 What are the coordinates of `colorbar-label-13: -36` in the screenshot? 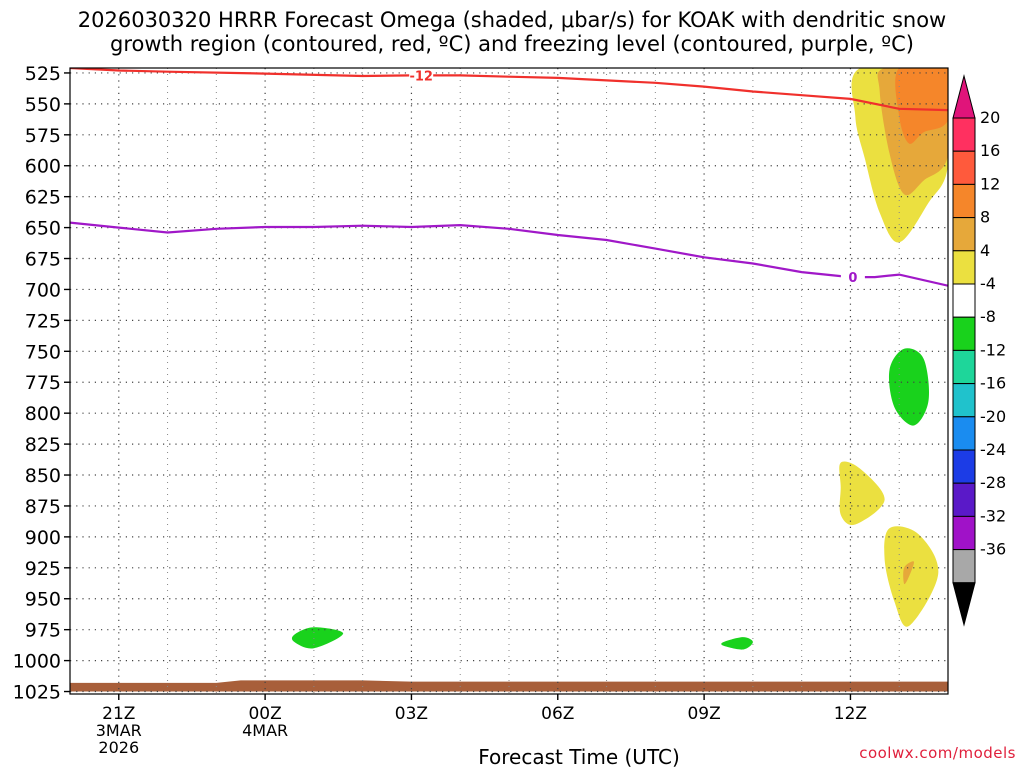 It's located at (993, 549).